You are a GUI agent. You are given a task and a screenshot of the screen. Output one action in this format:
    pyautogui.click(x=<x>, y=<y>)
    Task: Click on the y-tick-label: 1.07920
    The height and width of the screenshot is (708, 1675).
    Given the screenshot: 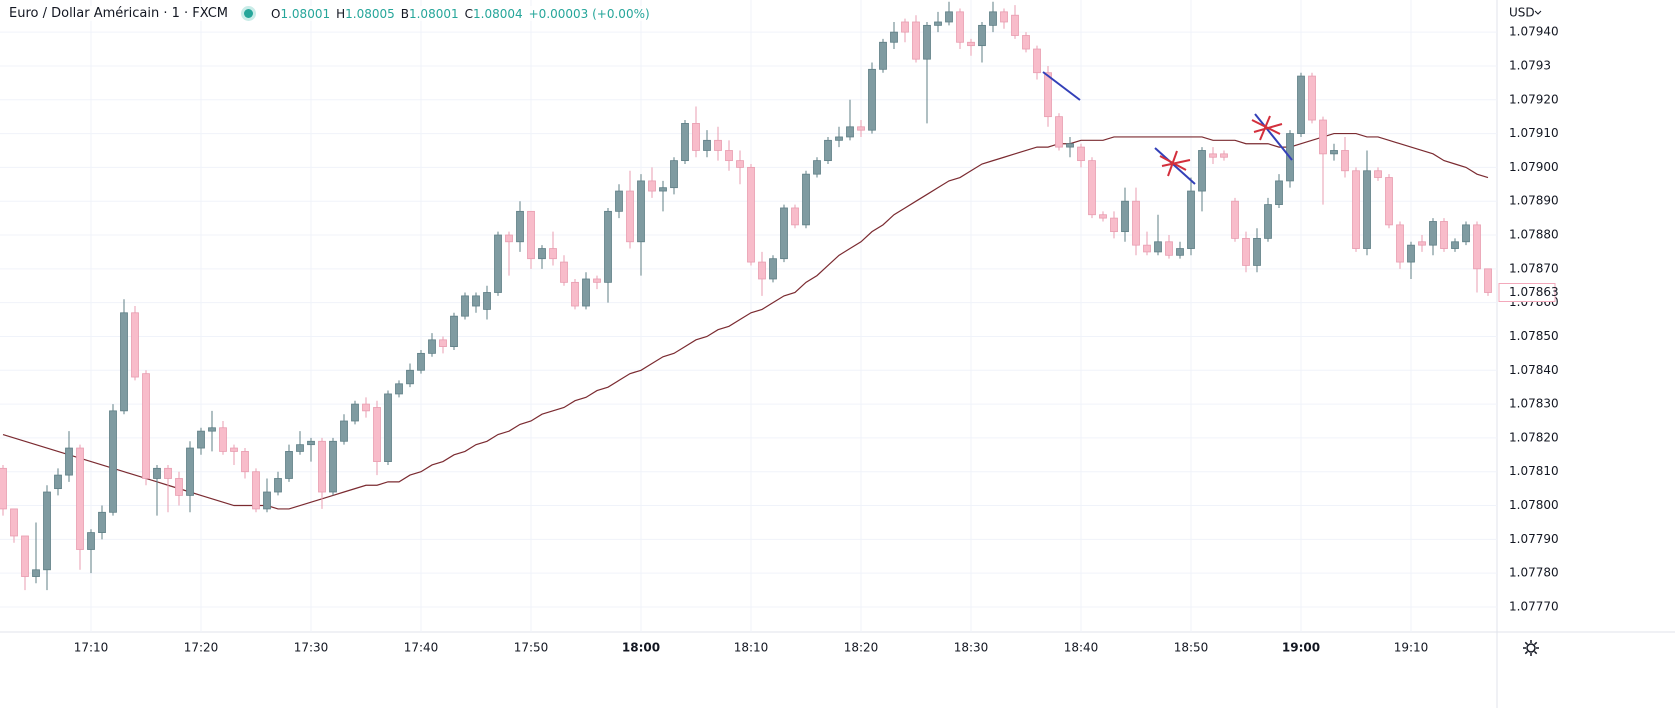 What is the action you would take?
    pyautogui.click(x=1534, y=99)
    